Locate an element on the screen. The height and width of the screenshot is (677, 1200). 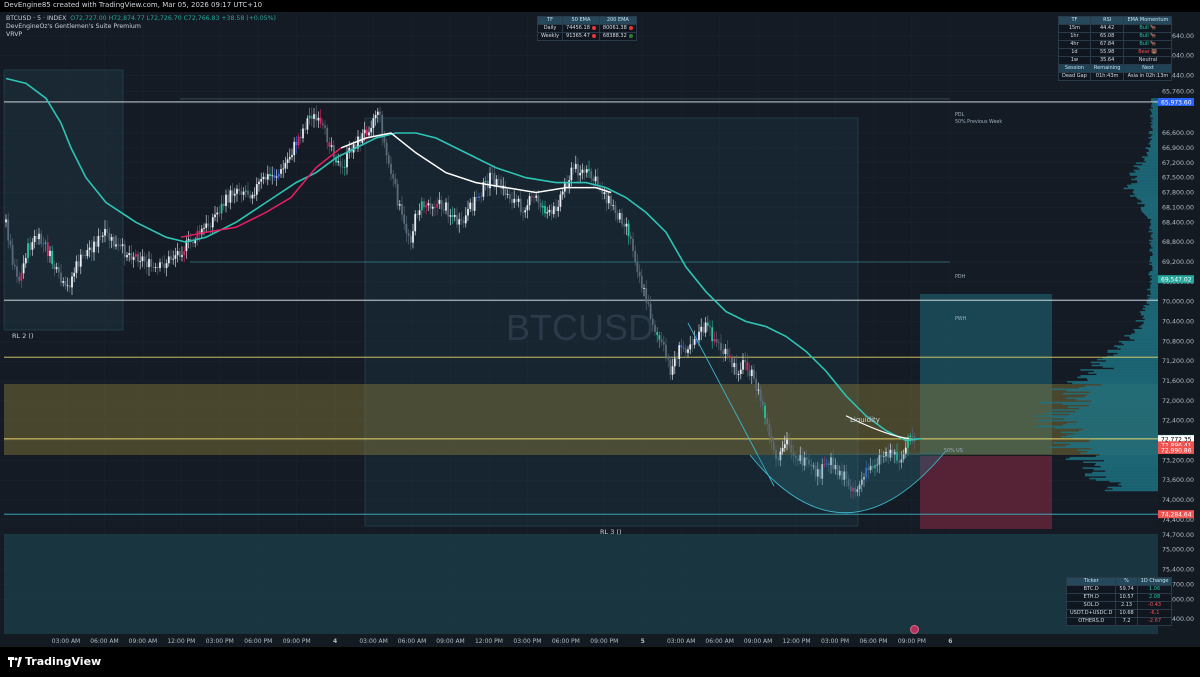
price-tick-label: 75,700.00 is located at coordinates (1178, 584).